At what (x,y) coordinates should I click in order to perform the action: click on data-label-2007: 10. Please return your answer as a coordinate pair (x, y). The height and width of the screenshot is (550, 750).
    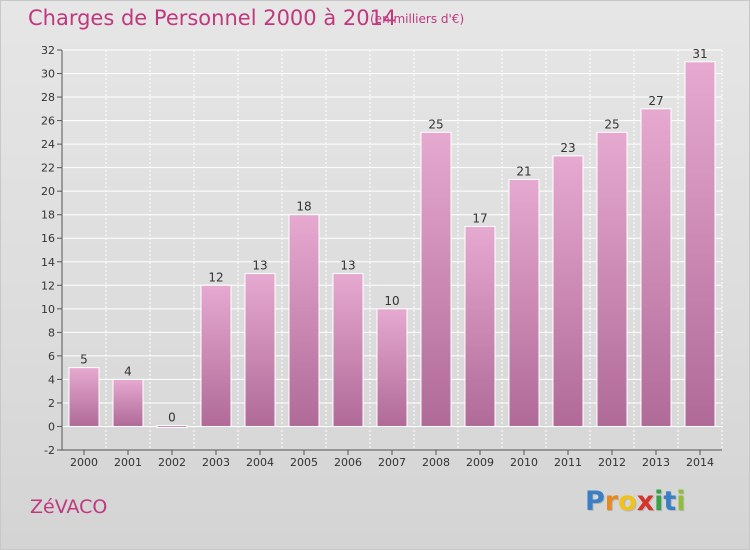
    Looking at the image, I should click on (391, 301).